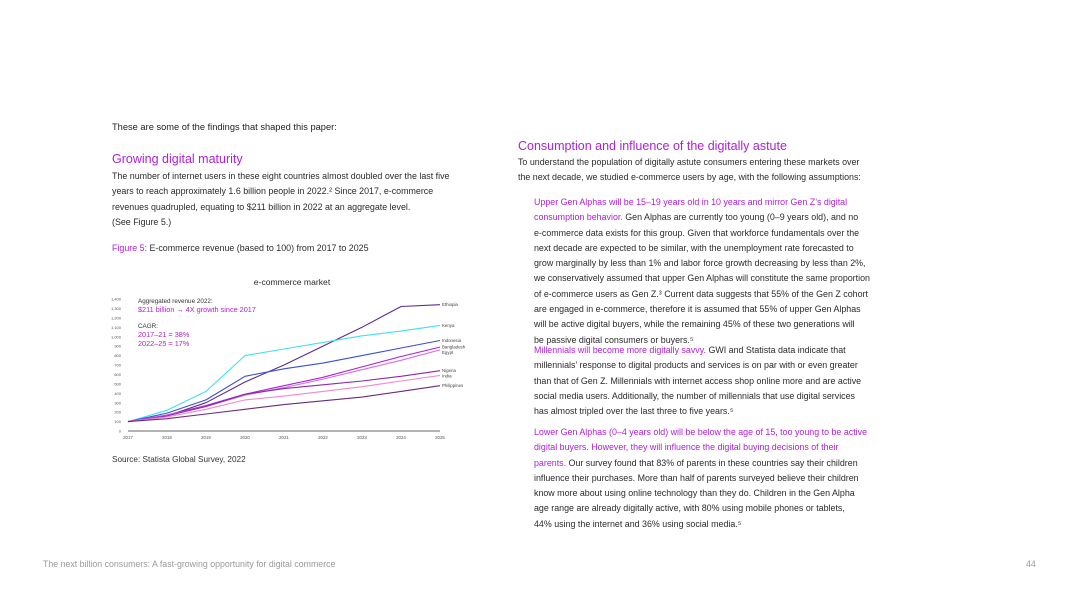  What do you see at coordinates (284, 404) in the screenshot?
I see `series-line-philippines` at bounding box center [284, 404].